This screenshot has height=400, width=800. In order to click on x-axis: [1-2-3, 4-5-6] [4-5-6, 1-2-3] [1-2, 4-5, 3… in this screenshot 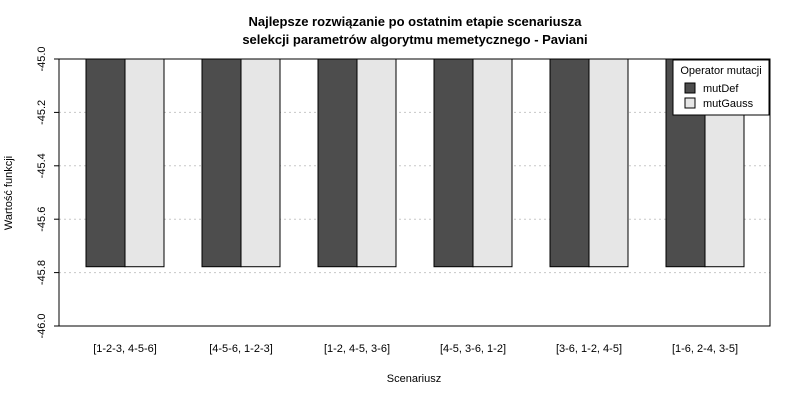, I will do `click(415, 349)`.